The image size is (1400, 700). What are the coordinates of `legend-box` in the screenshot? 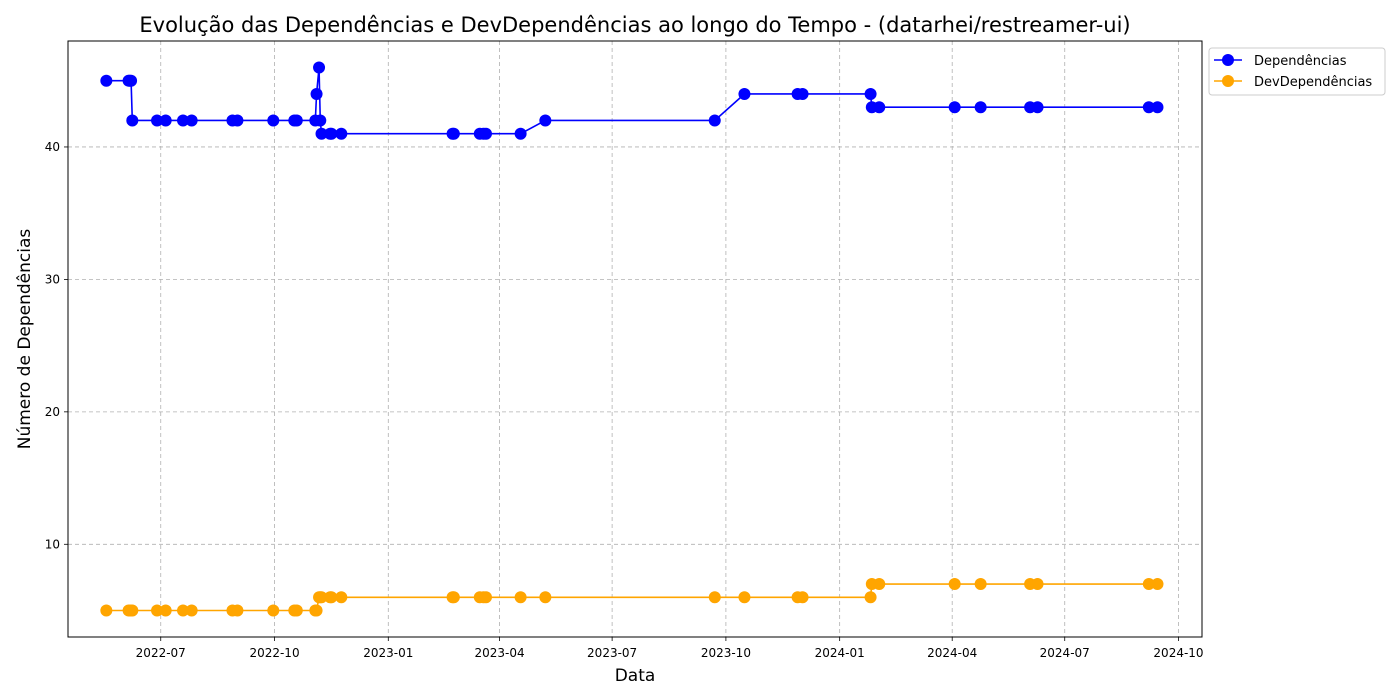 It's located at (1297, 71).